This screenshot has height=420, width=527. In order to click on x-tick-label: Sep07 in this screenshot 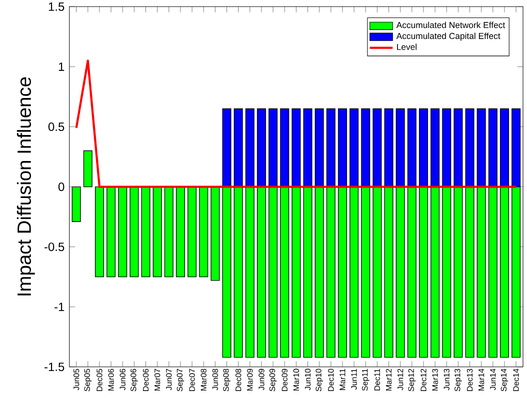, I will do `click(180, 380)`.